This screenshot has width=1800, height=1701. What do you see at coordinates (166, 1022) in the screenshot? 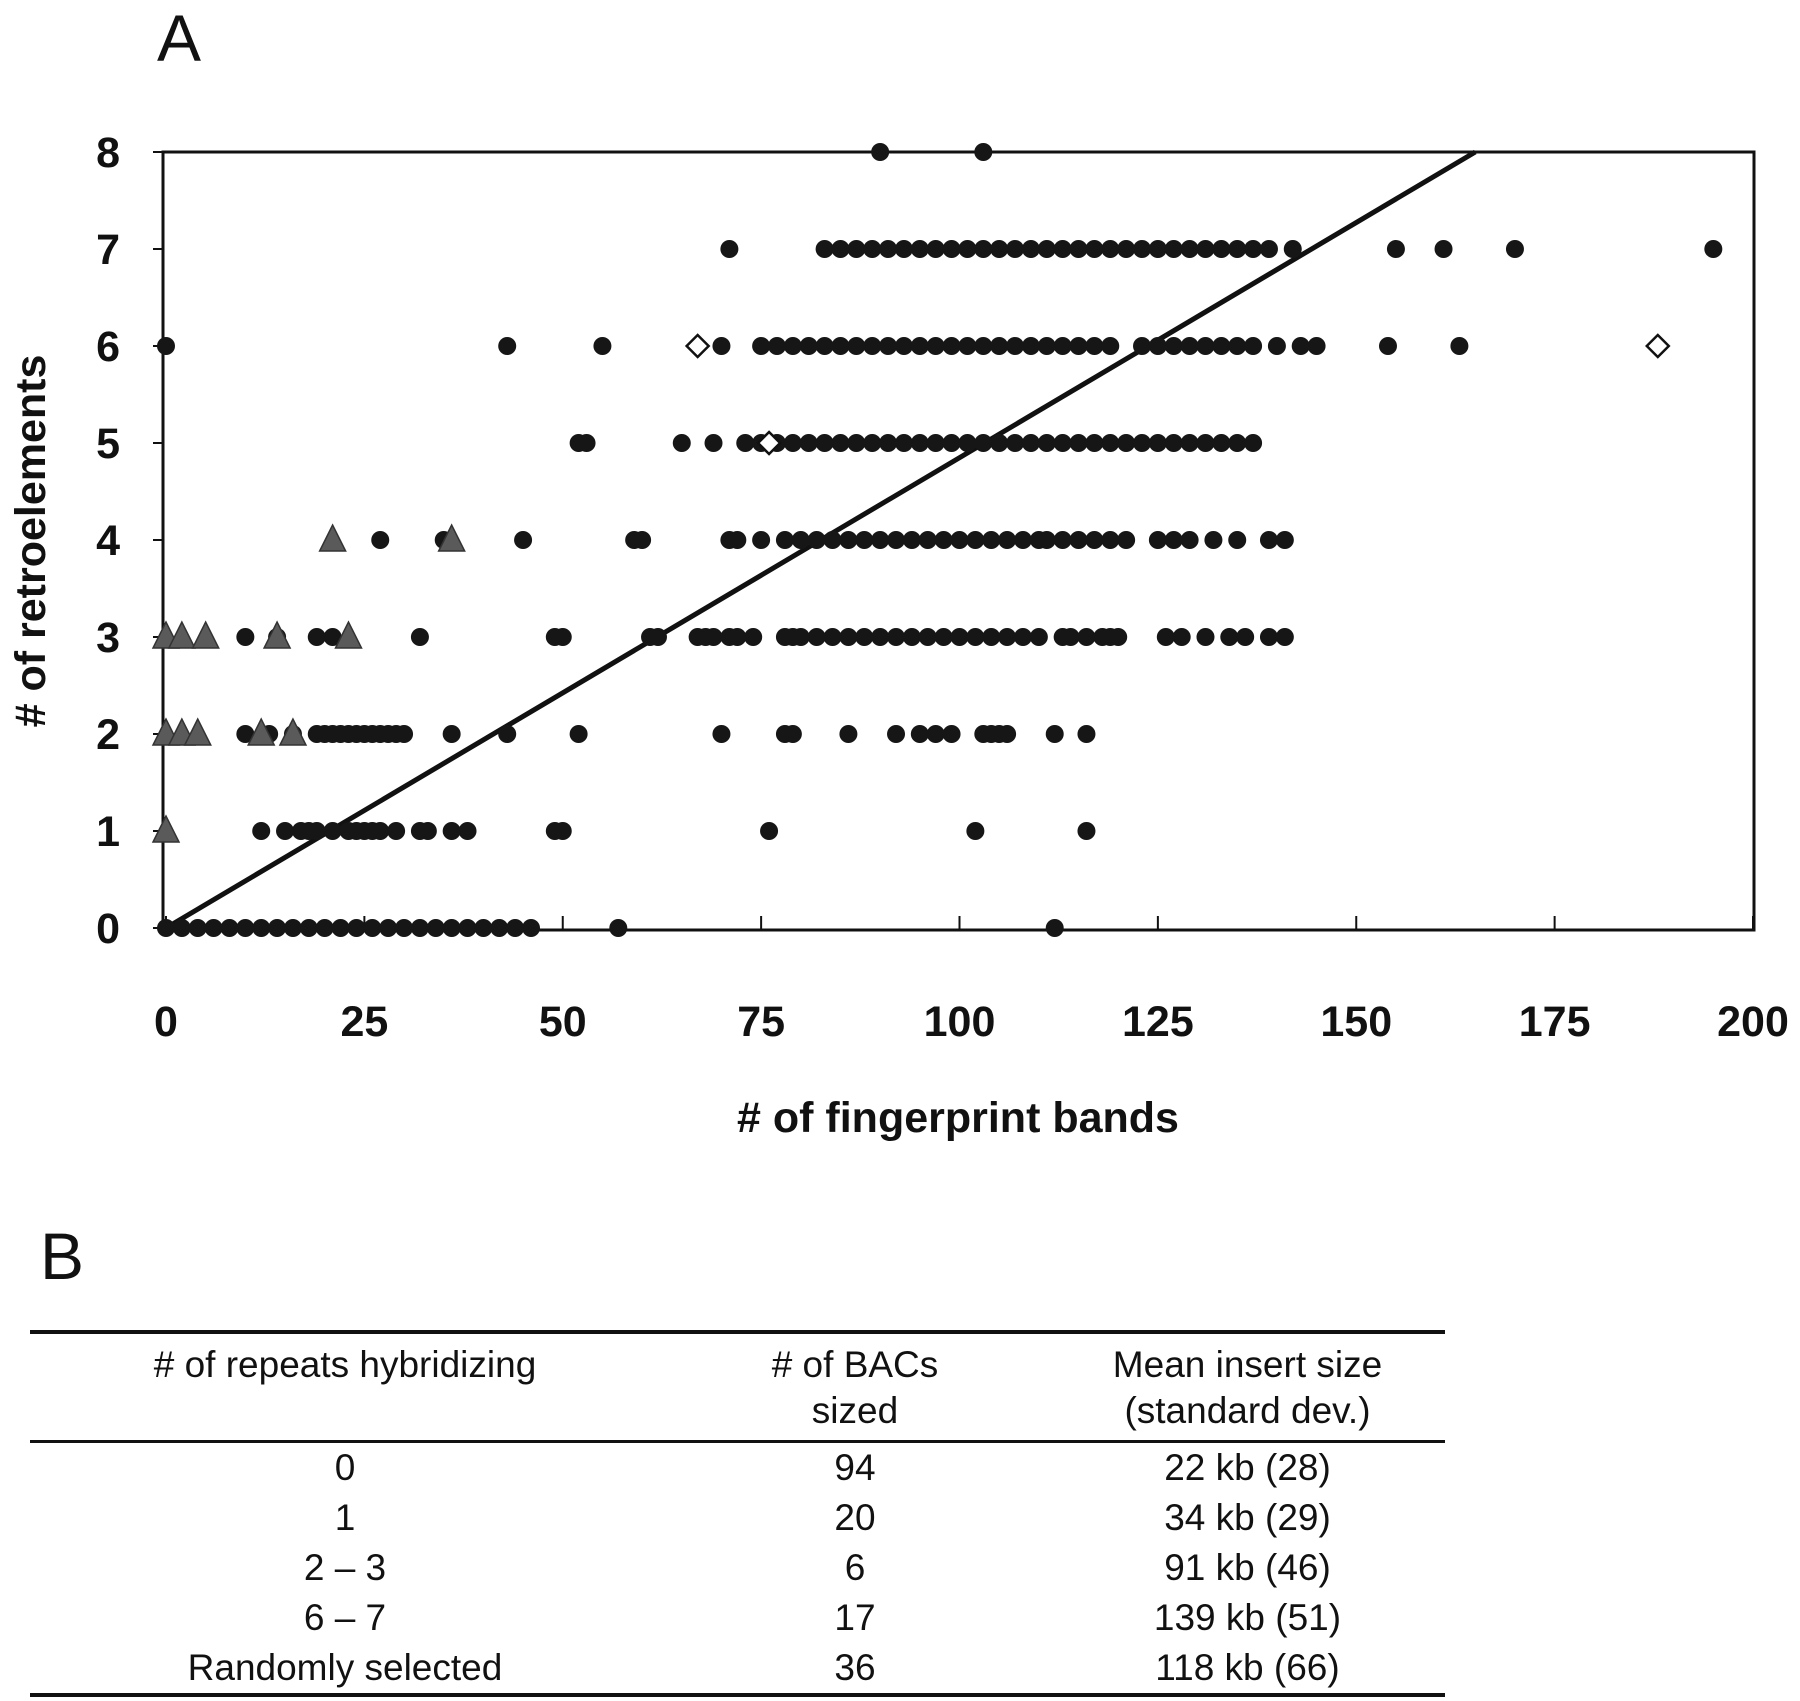
I see `x-tick-label: 0` at bounding box center [166, 1022].